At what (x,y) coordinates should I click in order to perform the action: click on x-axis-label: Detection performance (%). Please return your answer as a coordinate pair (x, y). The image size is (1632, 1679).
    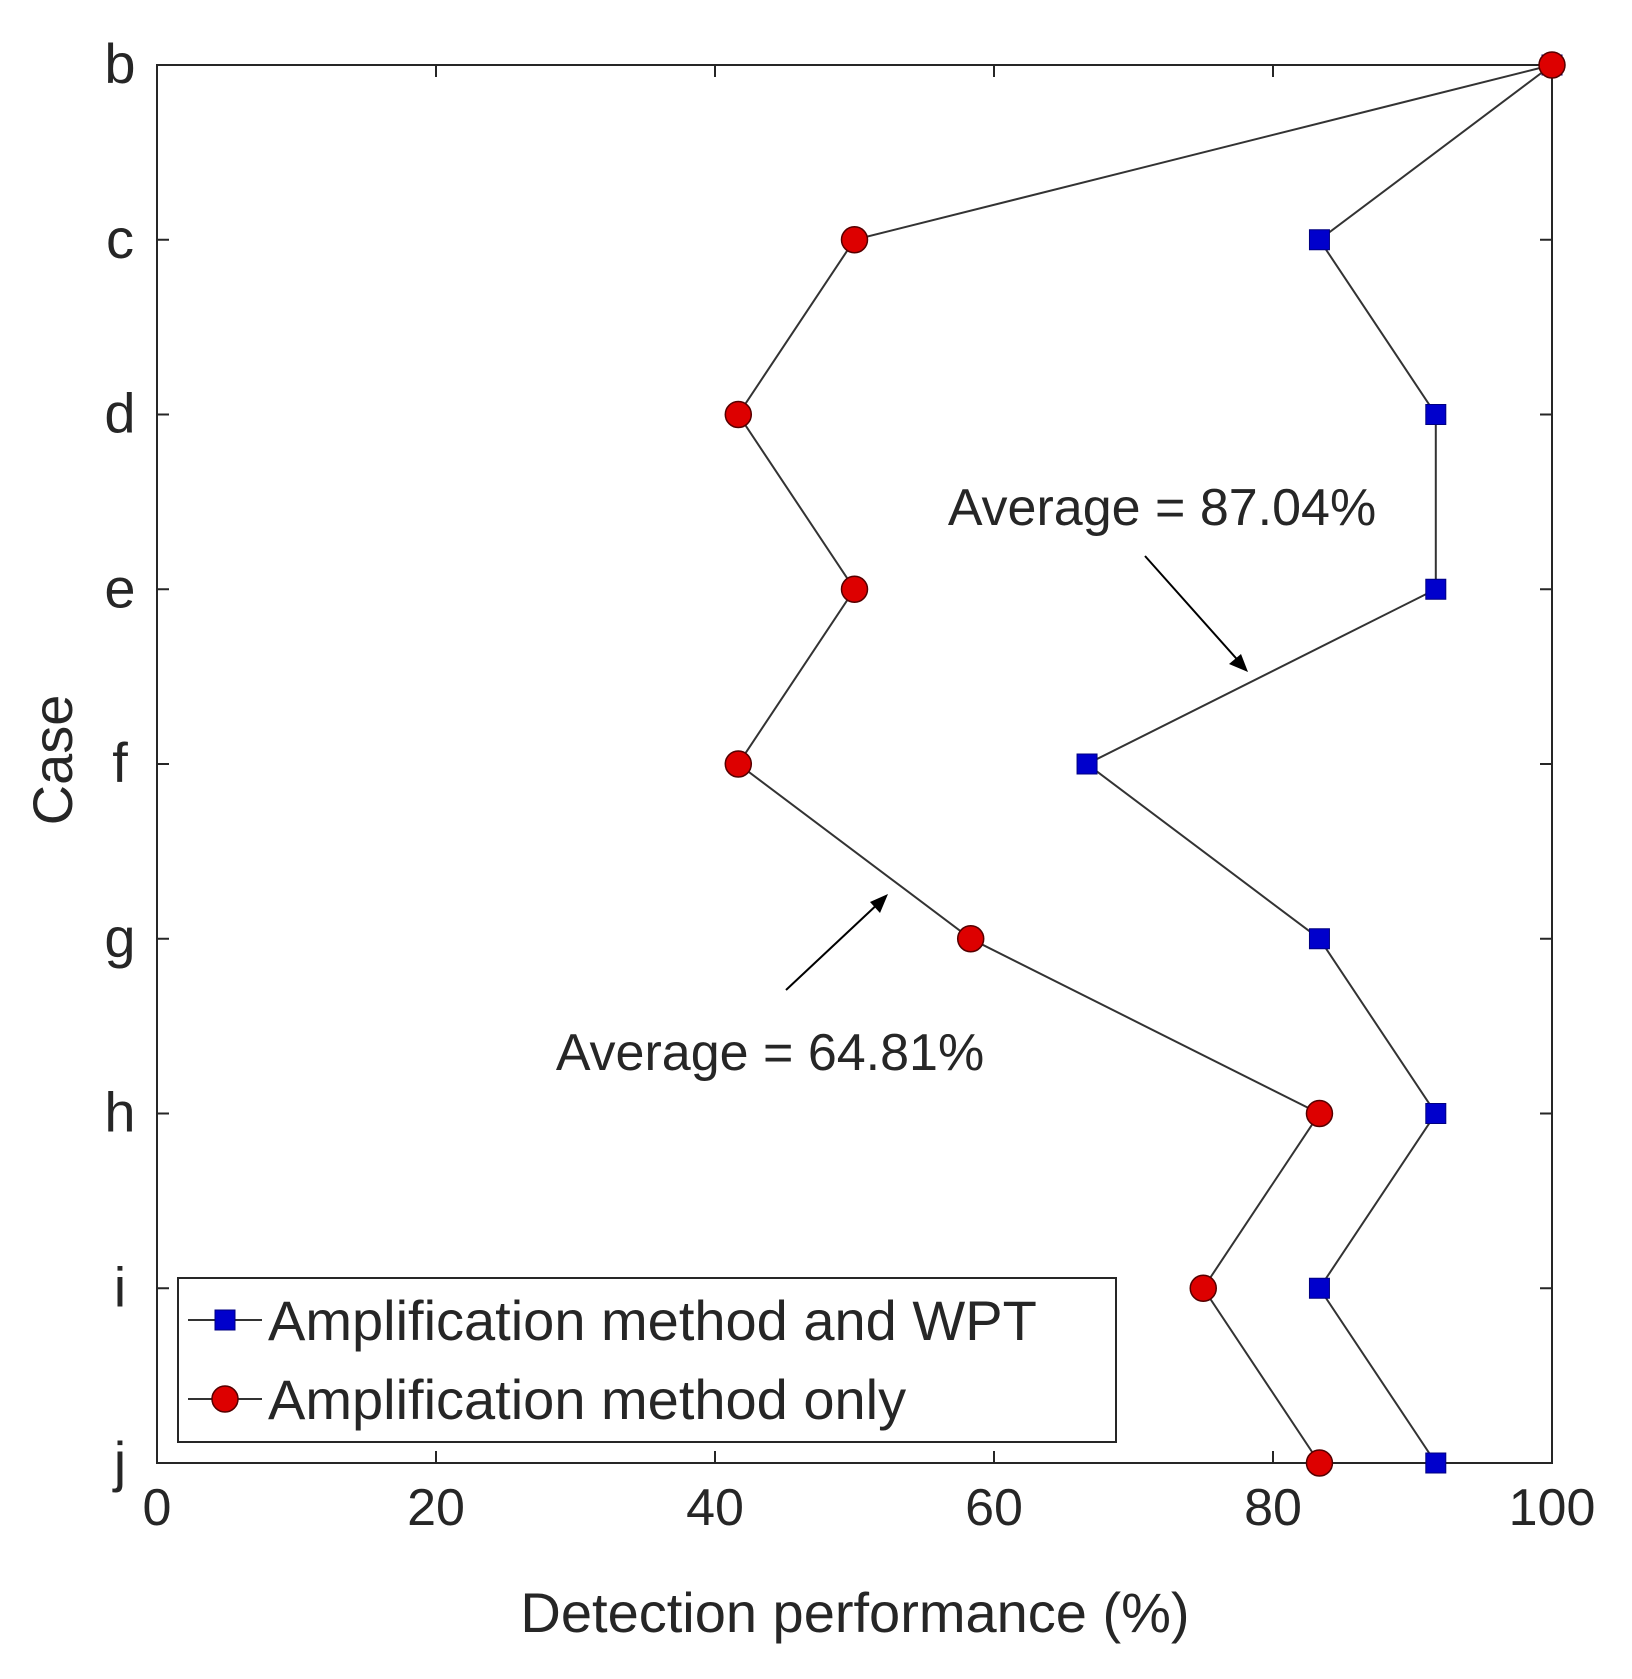
    Looking at the image, I should click on (854, 1612).